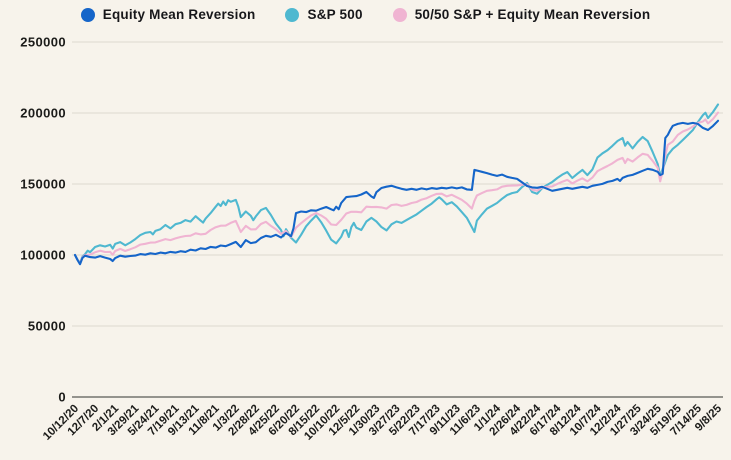 Image resolution: width=731 pixels, height=460 pixels. What do you see at coordinates (335, 14) in the screenshot?
I see `legend-label-sp500: S&P 500` at bounding box center [335, 14].